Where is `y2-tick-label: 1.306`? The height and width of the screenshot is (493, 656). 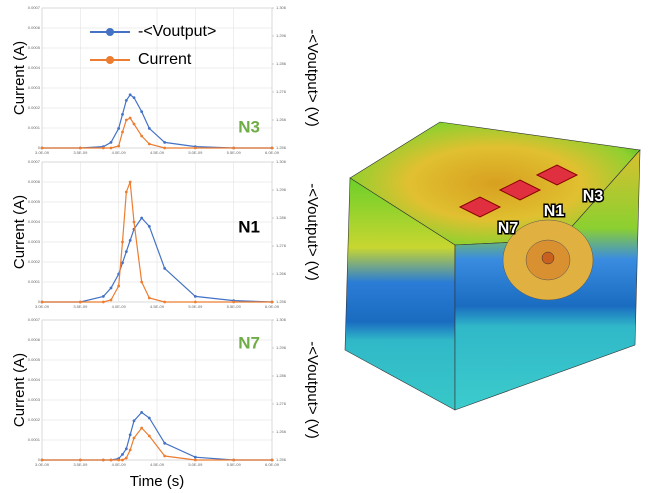
y2-tick-label: 1.306 is located at coordinates (281, 319).